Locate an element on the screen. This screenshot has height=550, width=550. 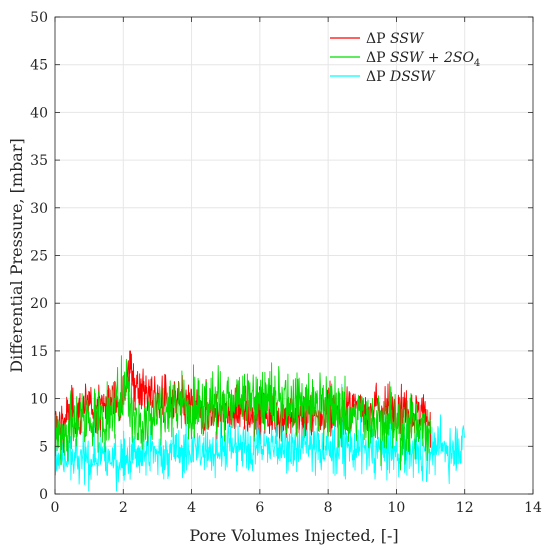
y-tick-label: 40 is located at coordinates (39, 113).